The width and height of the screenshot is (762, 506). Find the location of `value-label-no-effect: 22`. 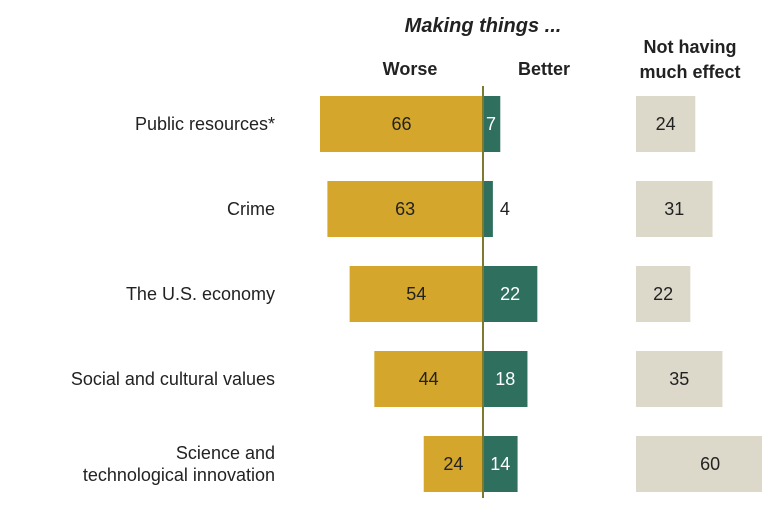

value-label-no-effect: 22 is located at coordinates (663, 294).